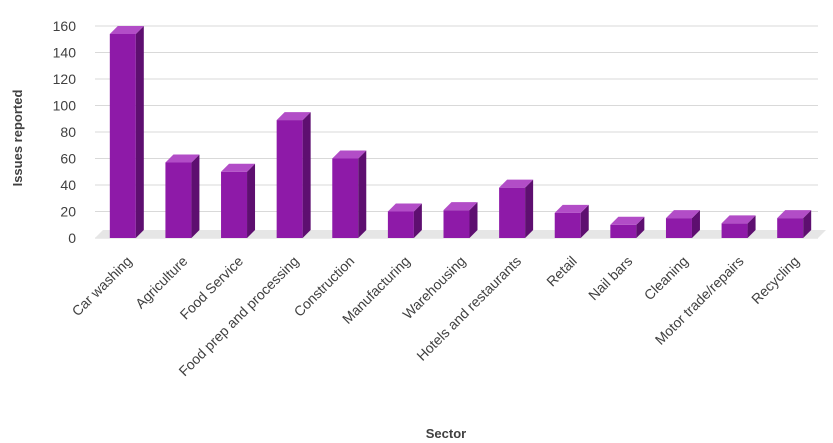  I want to click on x-tick-label: Retail, so click(561, 271).